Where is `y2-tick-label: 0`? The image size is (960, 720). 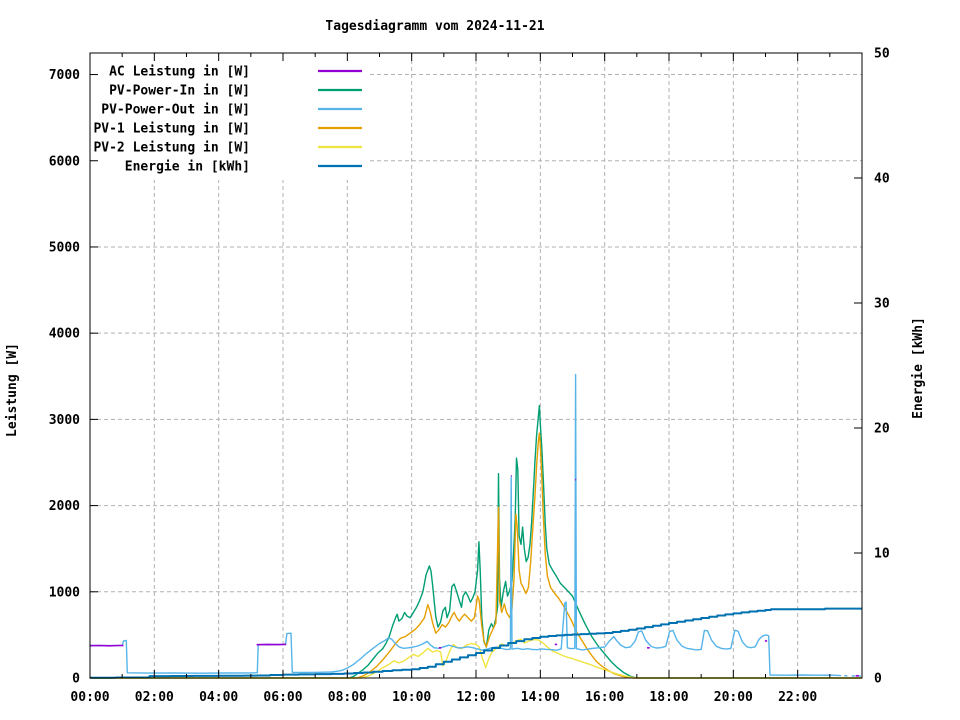 y2-tick-label: 0 is located at coordinates (878, 679).